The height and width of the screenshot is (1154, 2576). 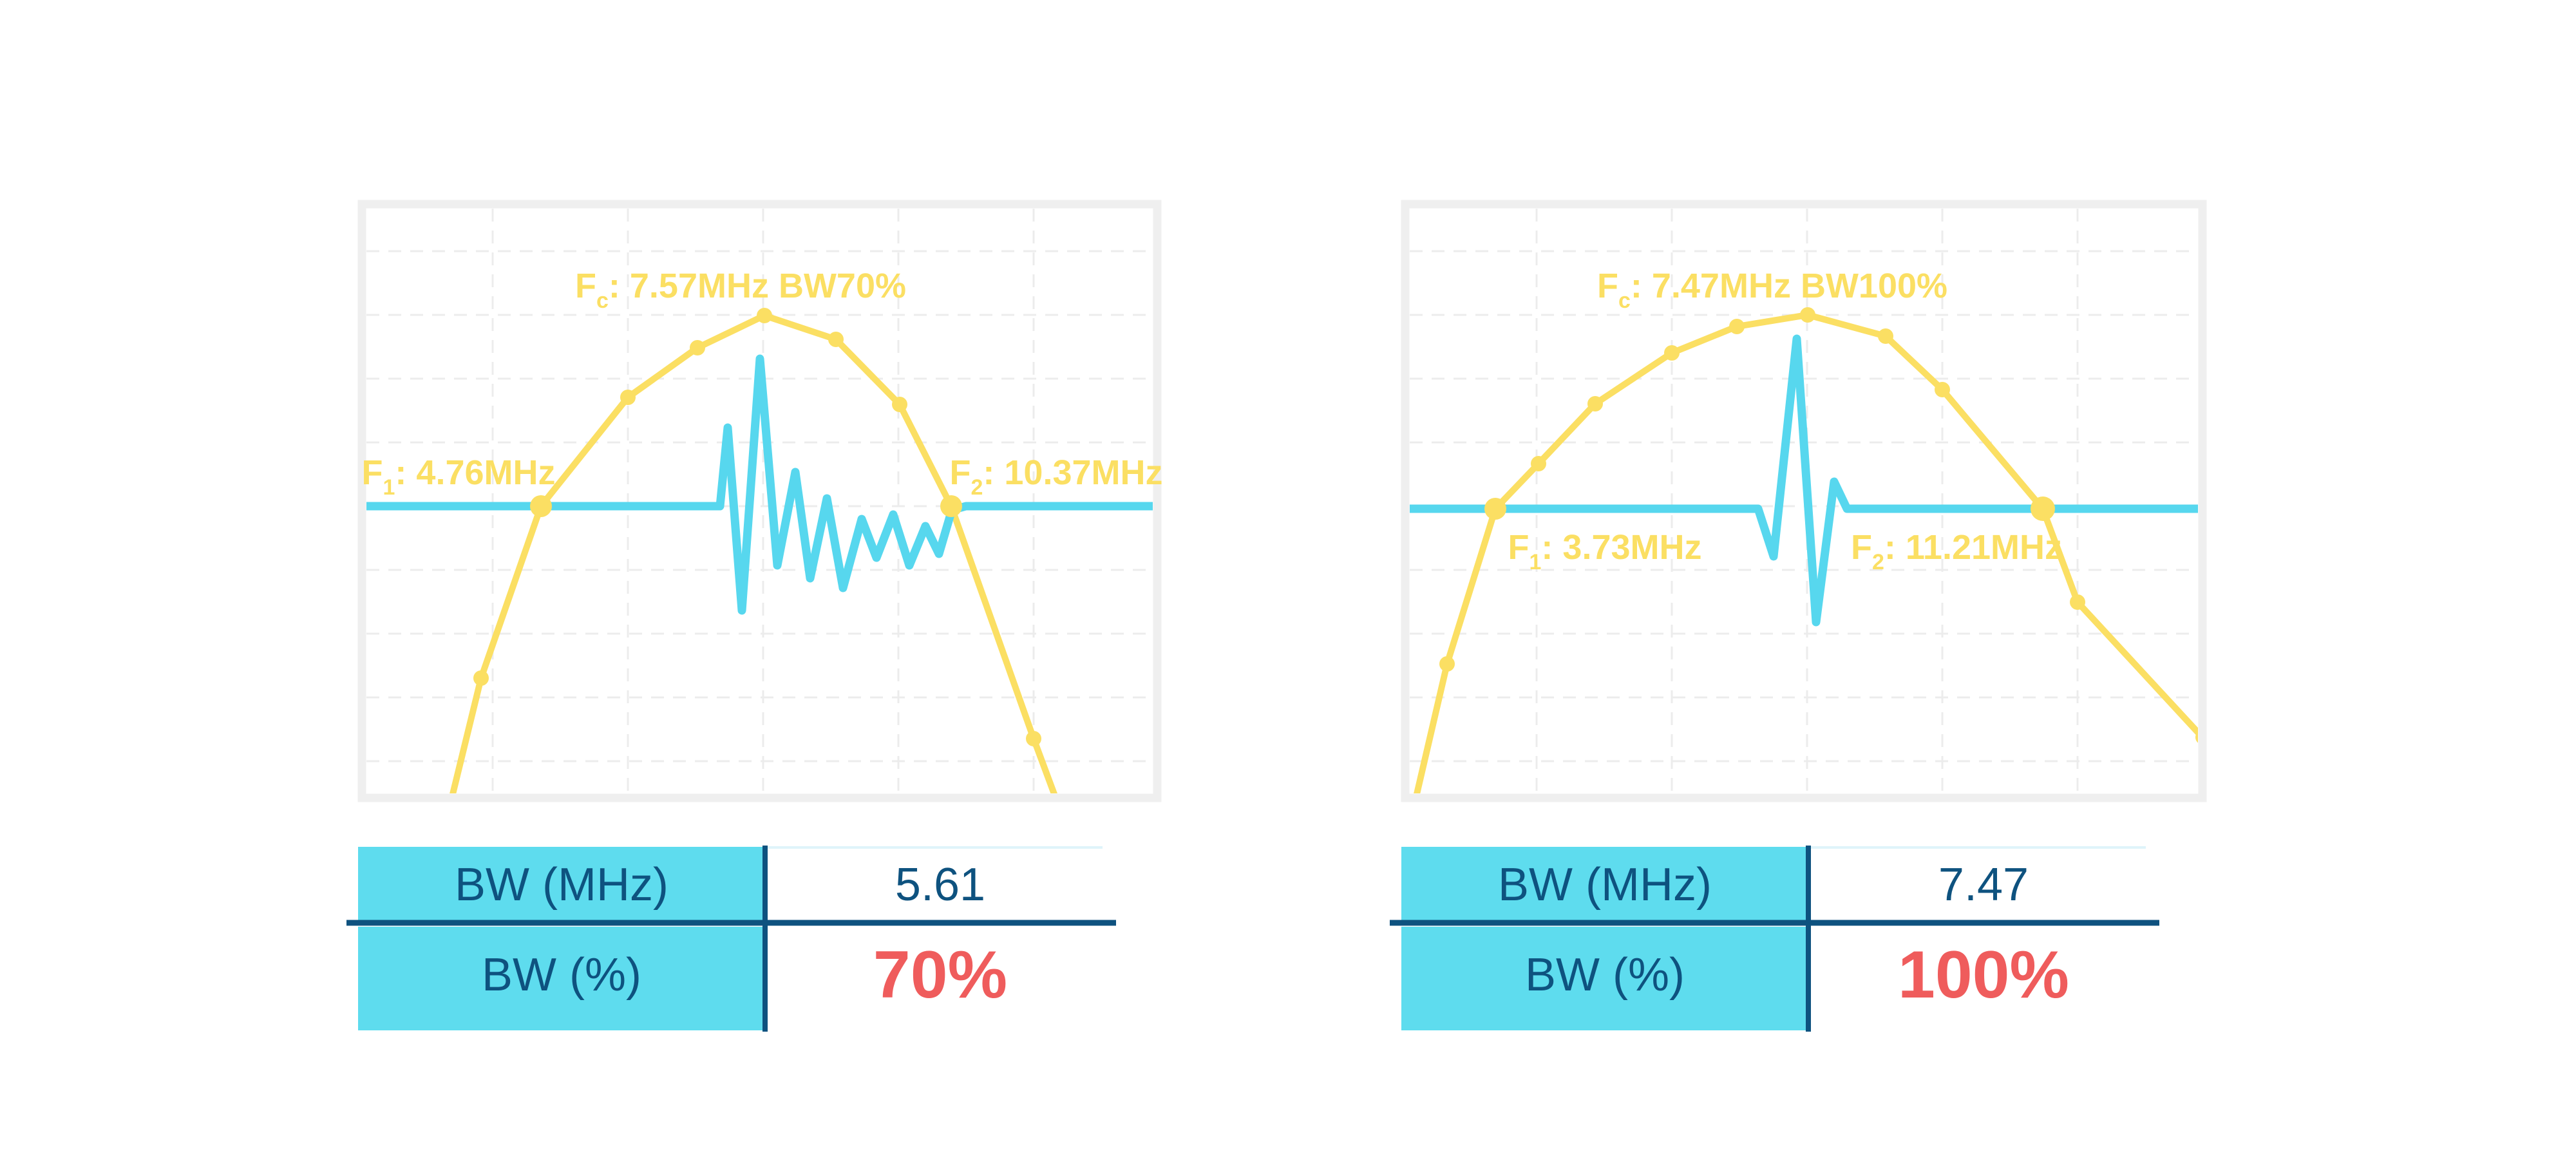 What do you see at coordinates (741, 290) in the screenshot?
I see `fc-annotation: Fc: 7.57MHz BW70%` at bounding box center [741, 290].